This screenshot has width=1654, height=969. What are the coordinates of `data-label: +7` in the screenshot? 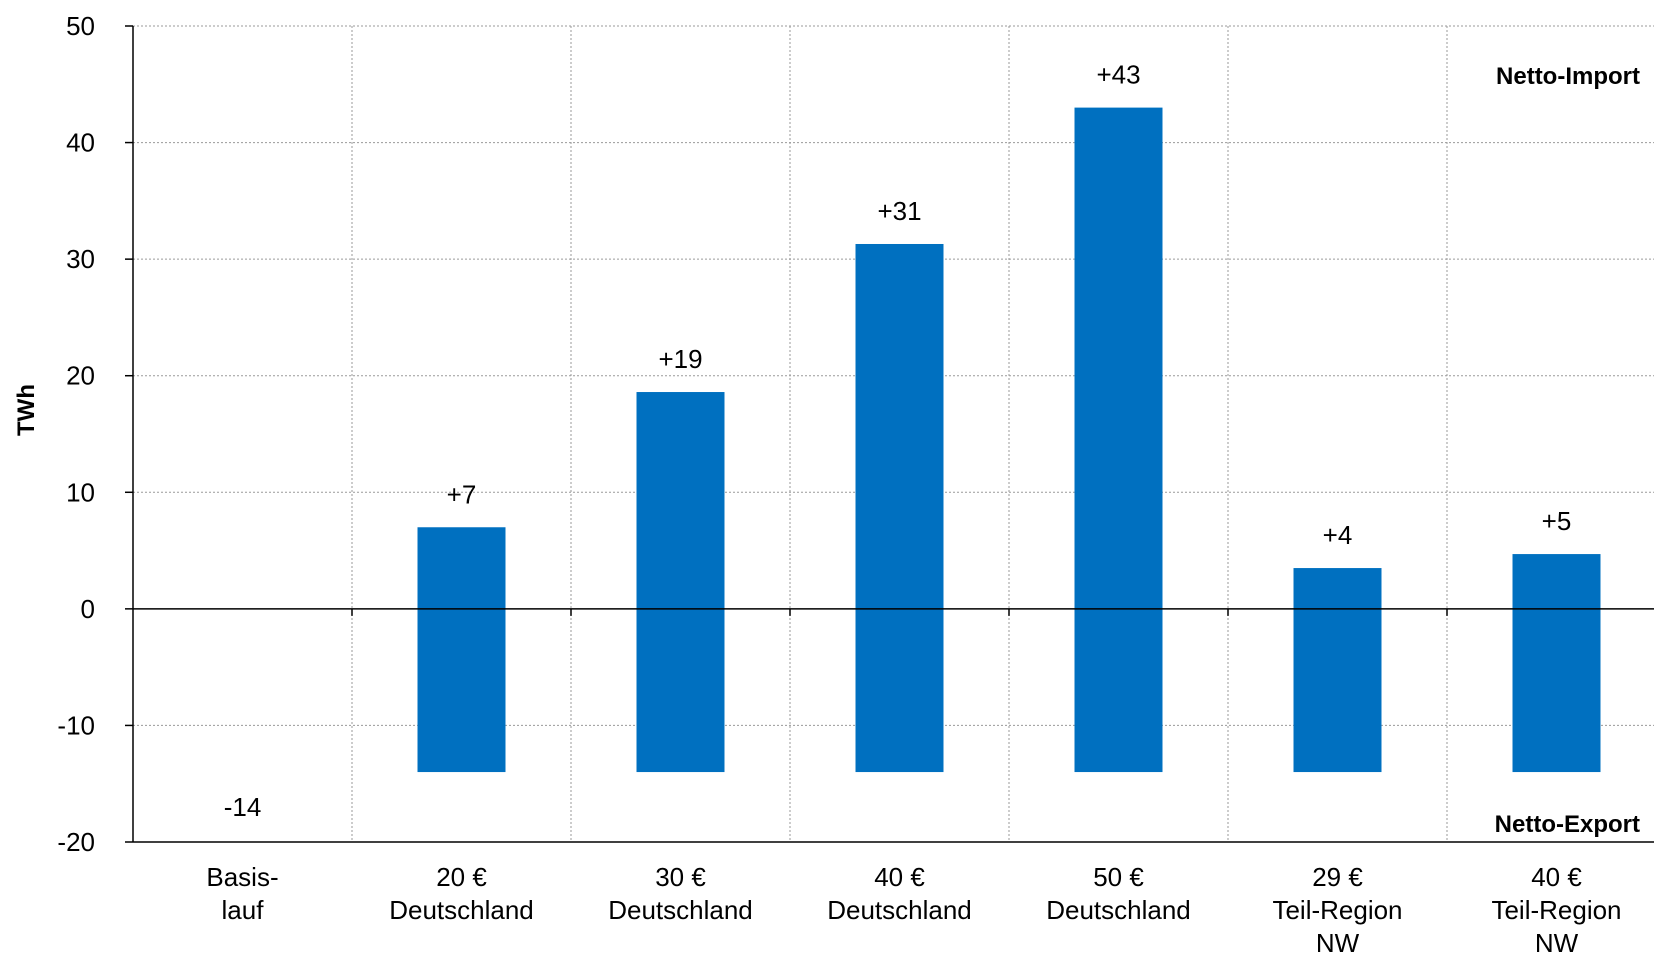 It's located at (462, 494).